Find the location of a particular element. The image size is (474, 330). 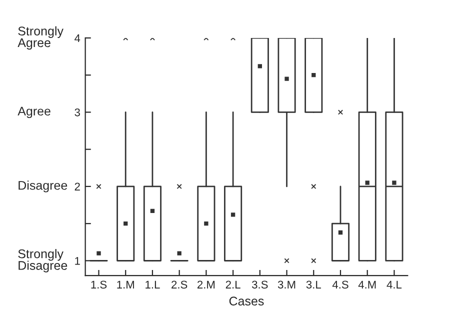

text: Strongly Disagree is located at coordinates (43, 260).